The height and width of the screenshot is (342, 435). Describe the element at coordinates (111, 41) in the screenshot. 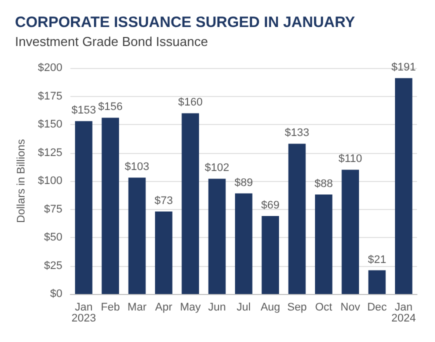

I see `chart-subtitle: Investment Grade Bond Issuance` at that location.